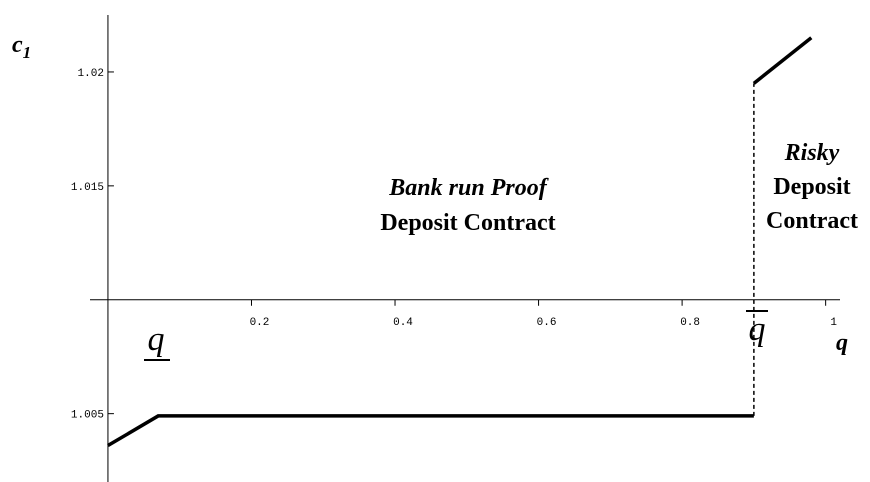 The height and width of the screenshot is (482, 870). Describe the element at coordinates (91, 74) in the screenshot. I see `y-tick-label: 1.02` at that location.